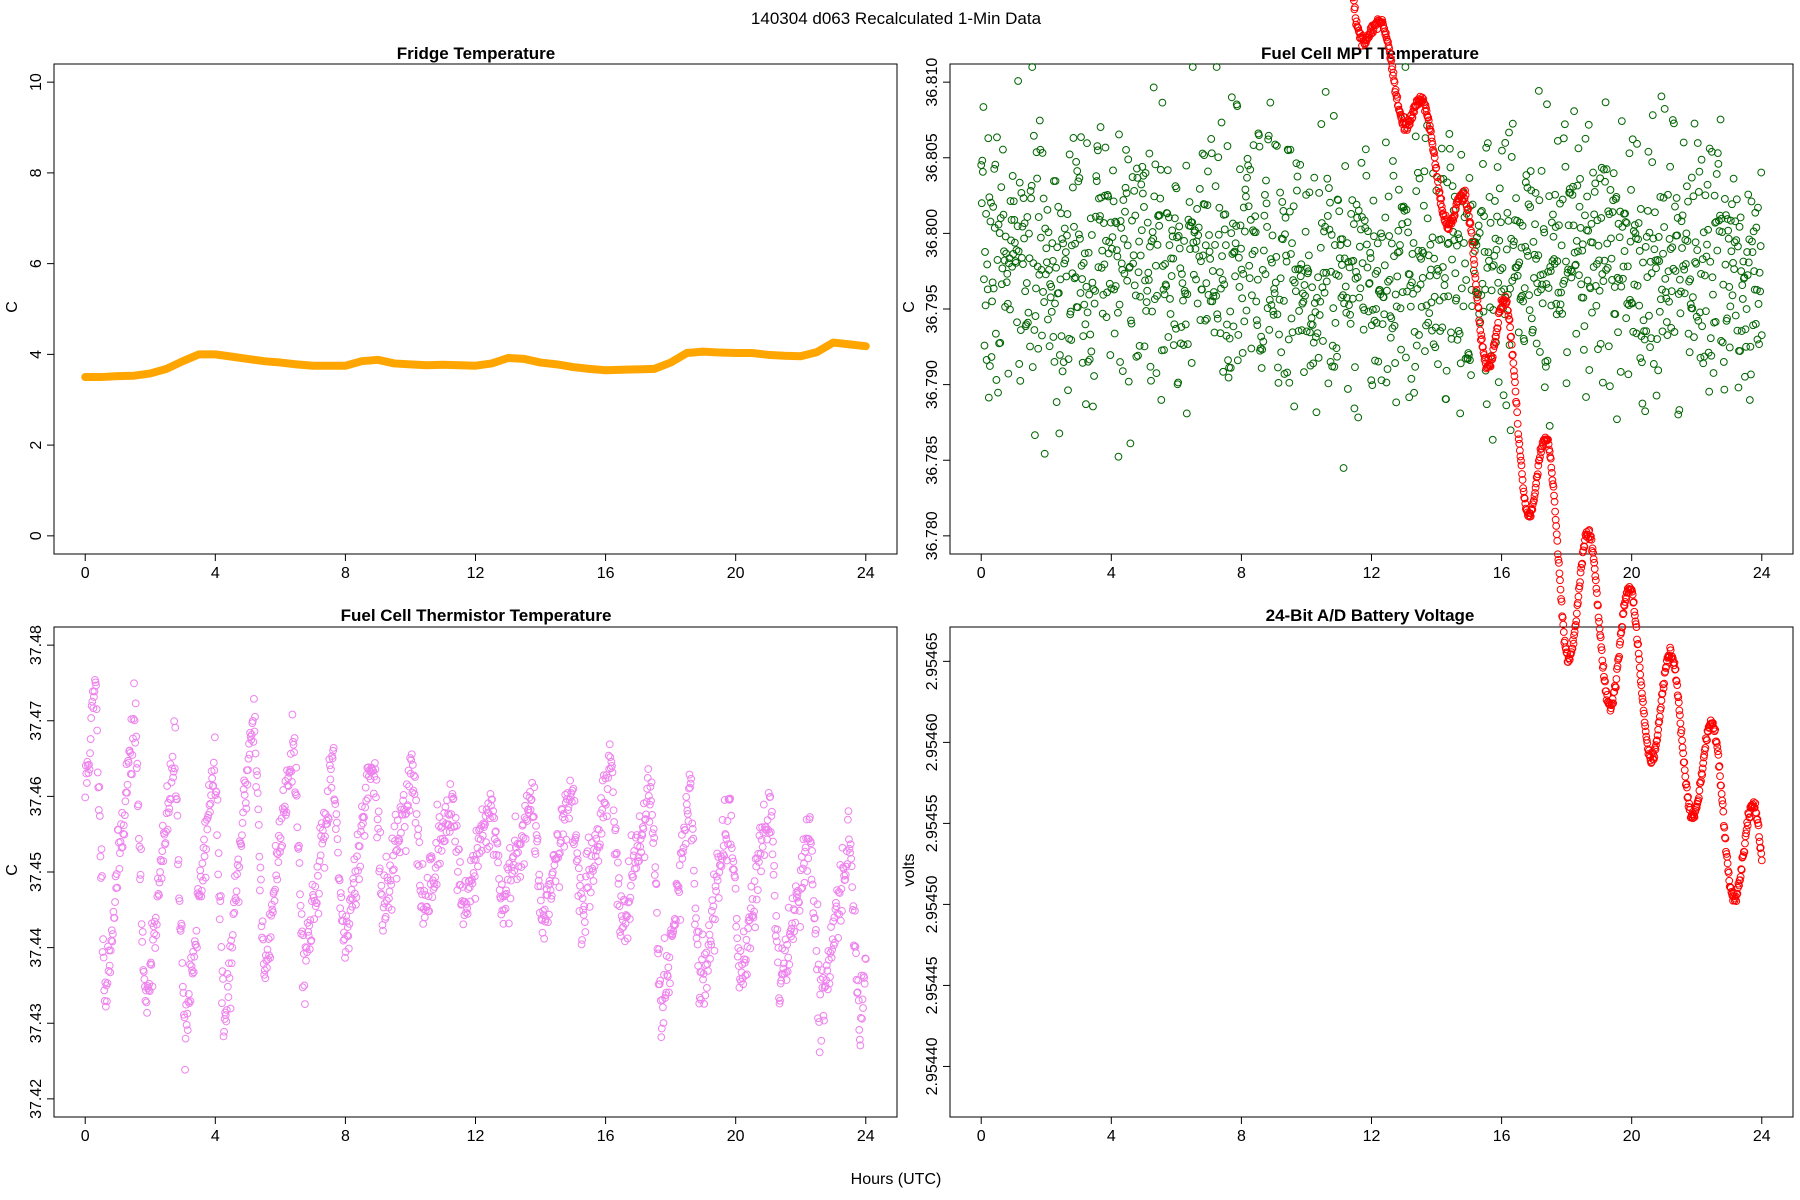  Describe the element at coordinates (1762, 573) in the screenshot. I see `xtick-label-mpt: 24` at that location.